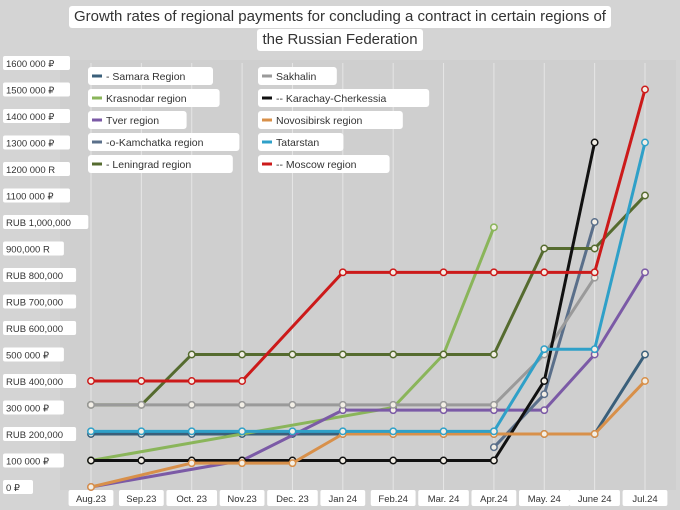 The width and height of the screenshot is (680, 510). I want to click on legend-label: -- Moscow region, so click(316, 165).